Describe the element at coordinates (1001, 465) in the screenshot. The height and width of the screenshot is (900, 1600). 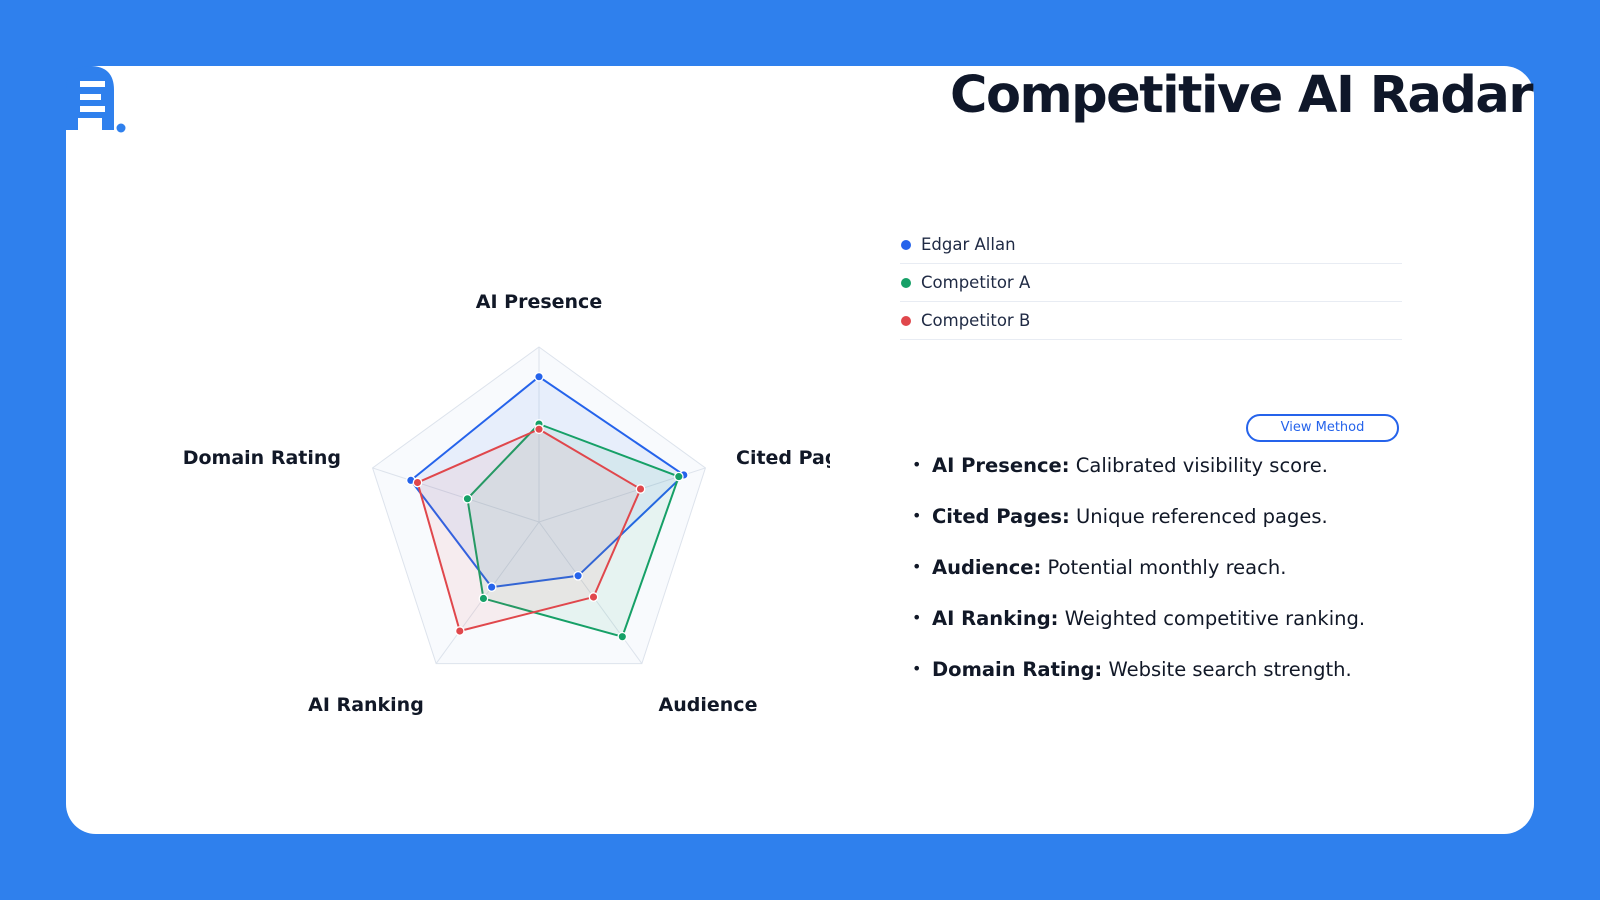
I see `definition-term: AI Presence:` at that location.